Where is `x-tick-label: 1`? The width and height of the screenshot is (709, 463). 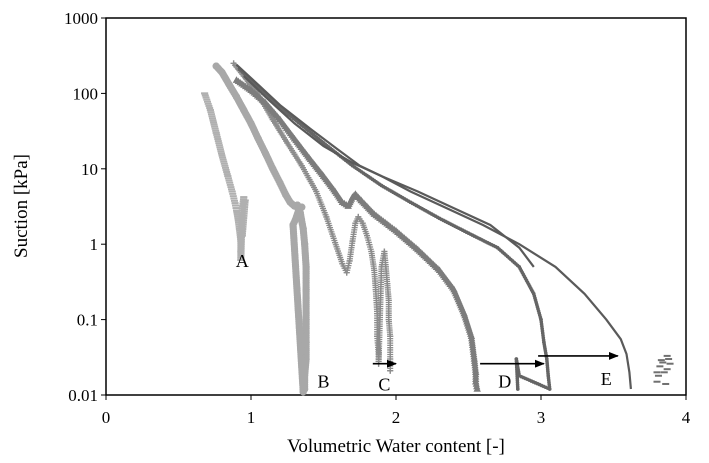 x-tick-label: 1 is located at coordinates (251, 417).